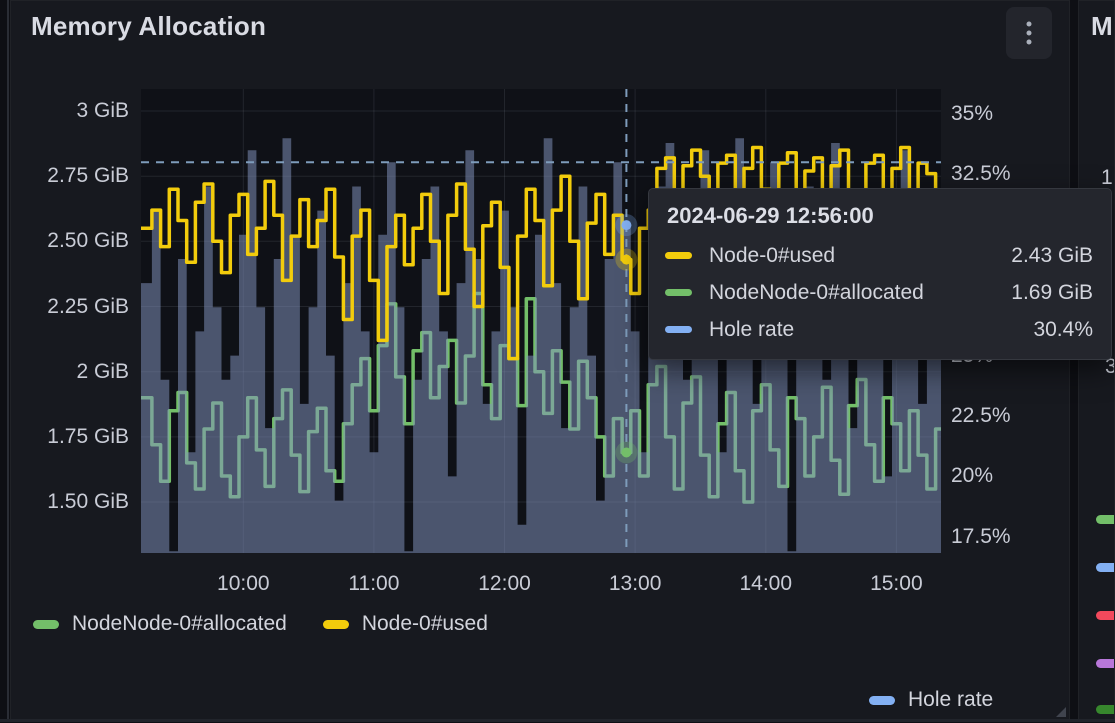  I want to click on hover-point-allocated, so click(626, 452).